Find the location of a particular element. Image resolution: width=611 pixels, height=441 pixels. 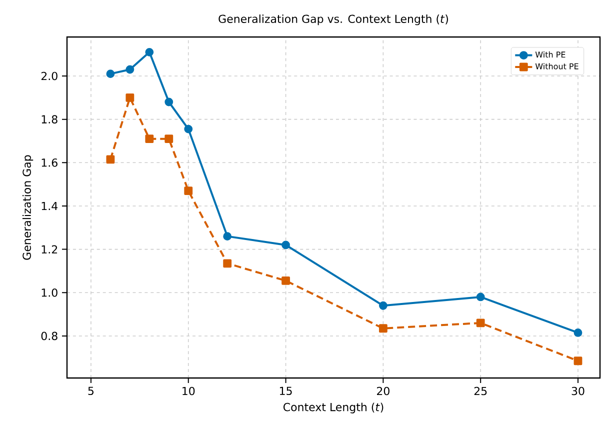

x-tick-label: 25 is located at coordinates (480, 391).